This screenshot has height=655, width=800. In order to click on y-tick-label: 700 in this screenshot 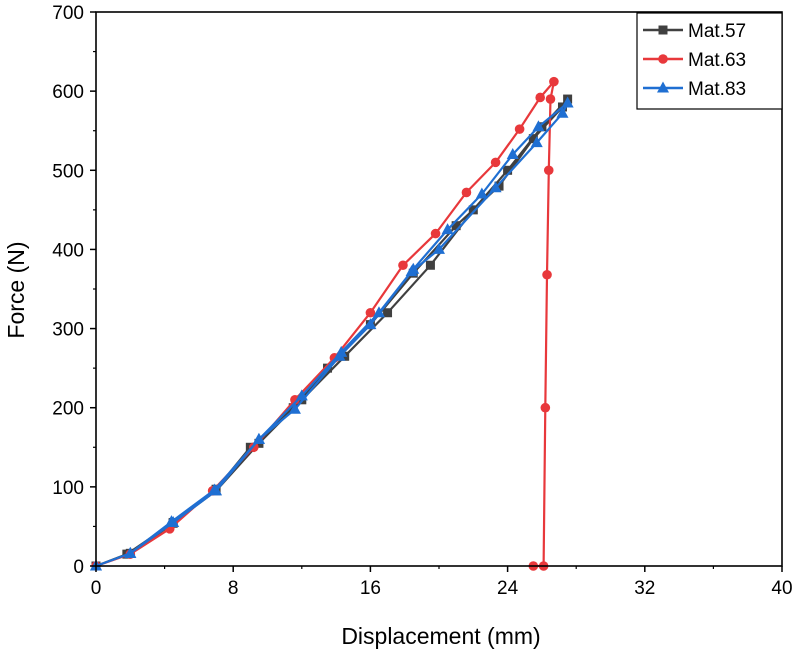, I will do `click(68, 13)`.